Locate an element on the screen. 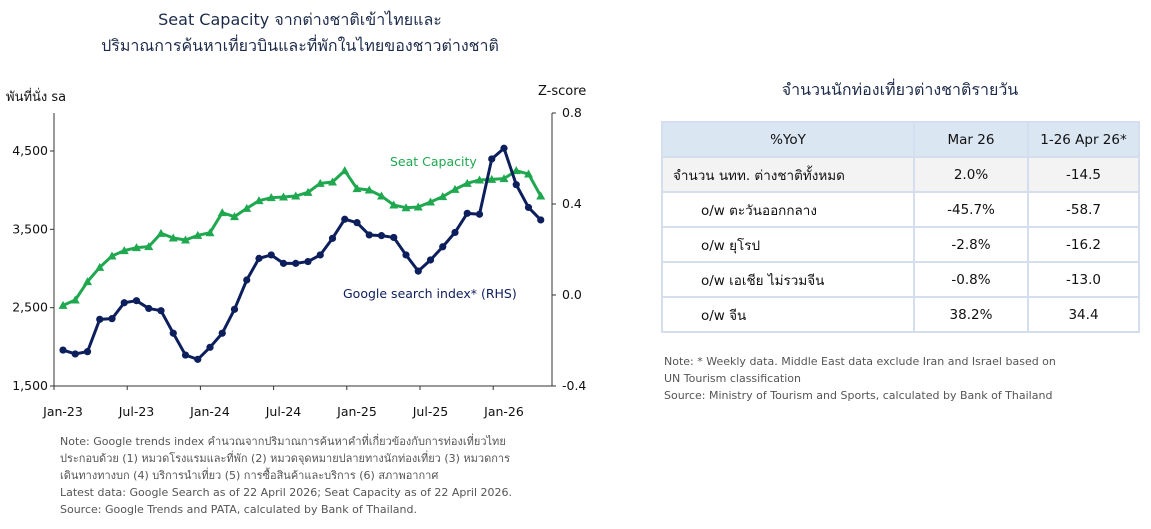  row-mar: -2.8% is located at coordinates (971, 244).